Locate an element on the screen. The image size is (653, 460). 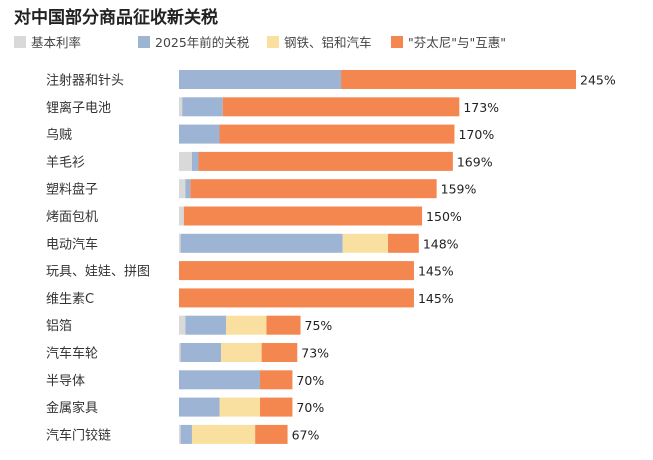
bar-row: 半导体 70% is located at coordinates (185, 380).